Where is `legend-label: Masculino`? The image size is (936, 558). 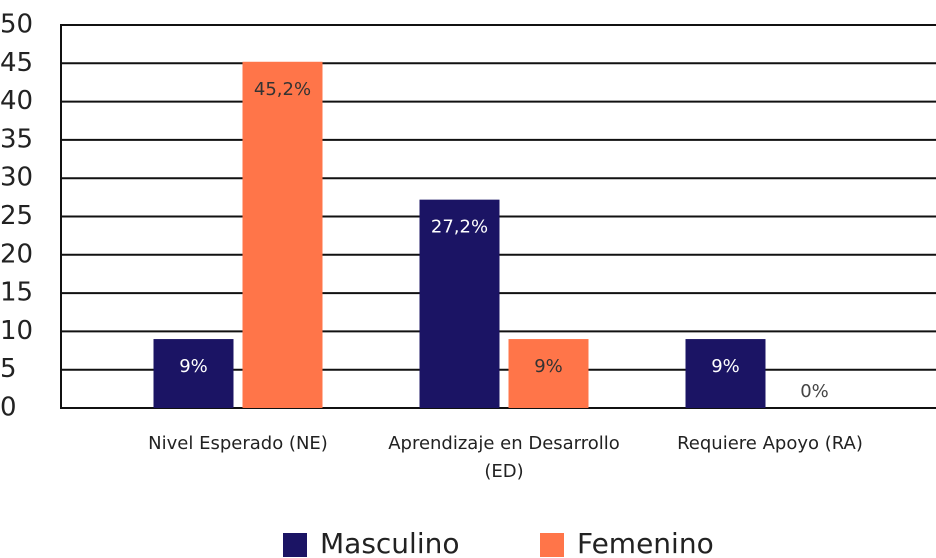 legend-label: Masculino is located at coordinates (389, 542).